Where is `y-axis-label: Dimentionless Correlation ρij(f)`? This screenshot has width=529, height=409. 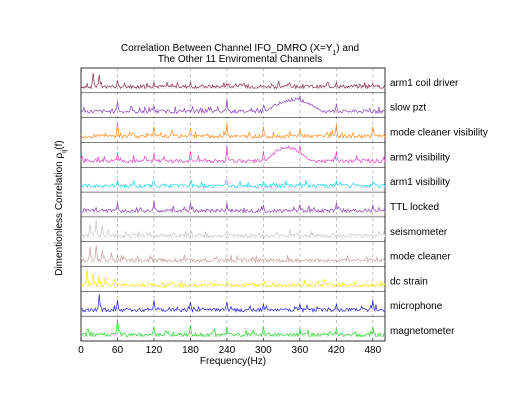 y-axis-label: Dimentionless Correlation ρij(f) is located at coordinates (61, 208).